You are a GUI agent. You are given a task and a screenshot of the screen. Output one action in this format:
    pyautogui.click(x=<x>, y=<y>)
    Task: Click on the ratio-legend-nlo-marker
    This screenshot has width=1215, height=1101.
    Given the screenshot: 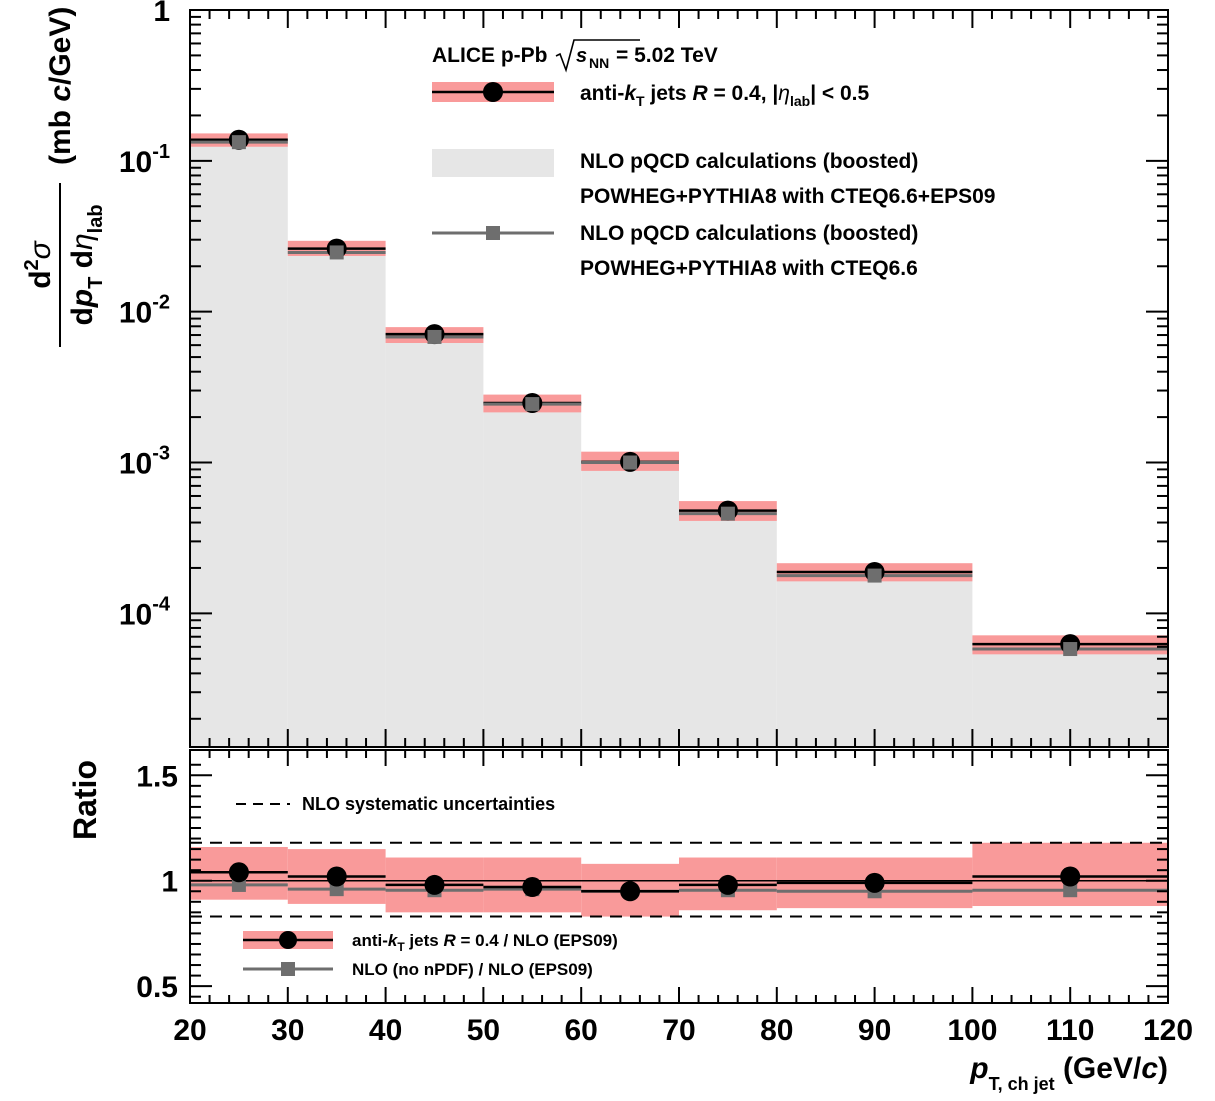 What is the action you would take?
    pyautogui.click(x=288, y=969)
    